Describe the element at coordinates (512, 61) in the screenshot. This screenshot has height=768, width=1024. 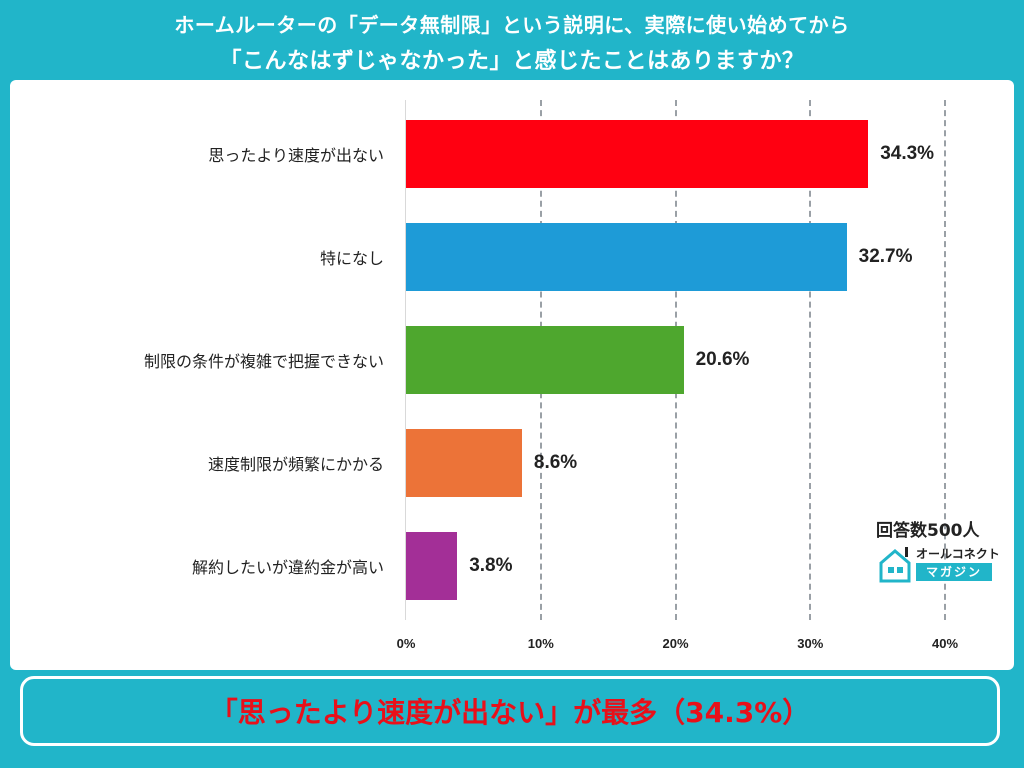
I see `title-line-2: 「こんなはずじゃなかった」と感じたことはありますか？` at that location.